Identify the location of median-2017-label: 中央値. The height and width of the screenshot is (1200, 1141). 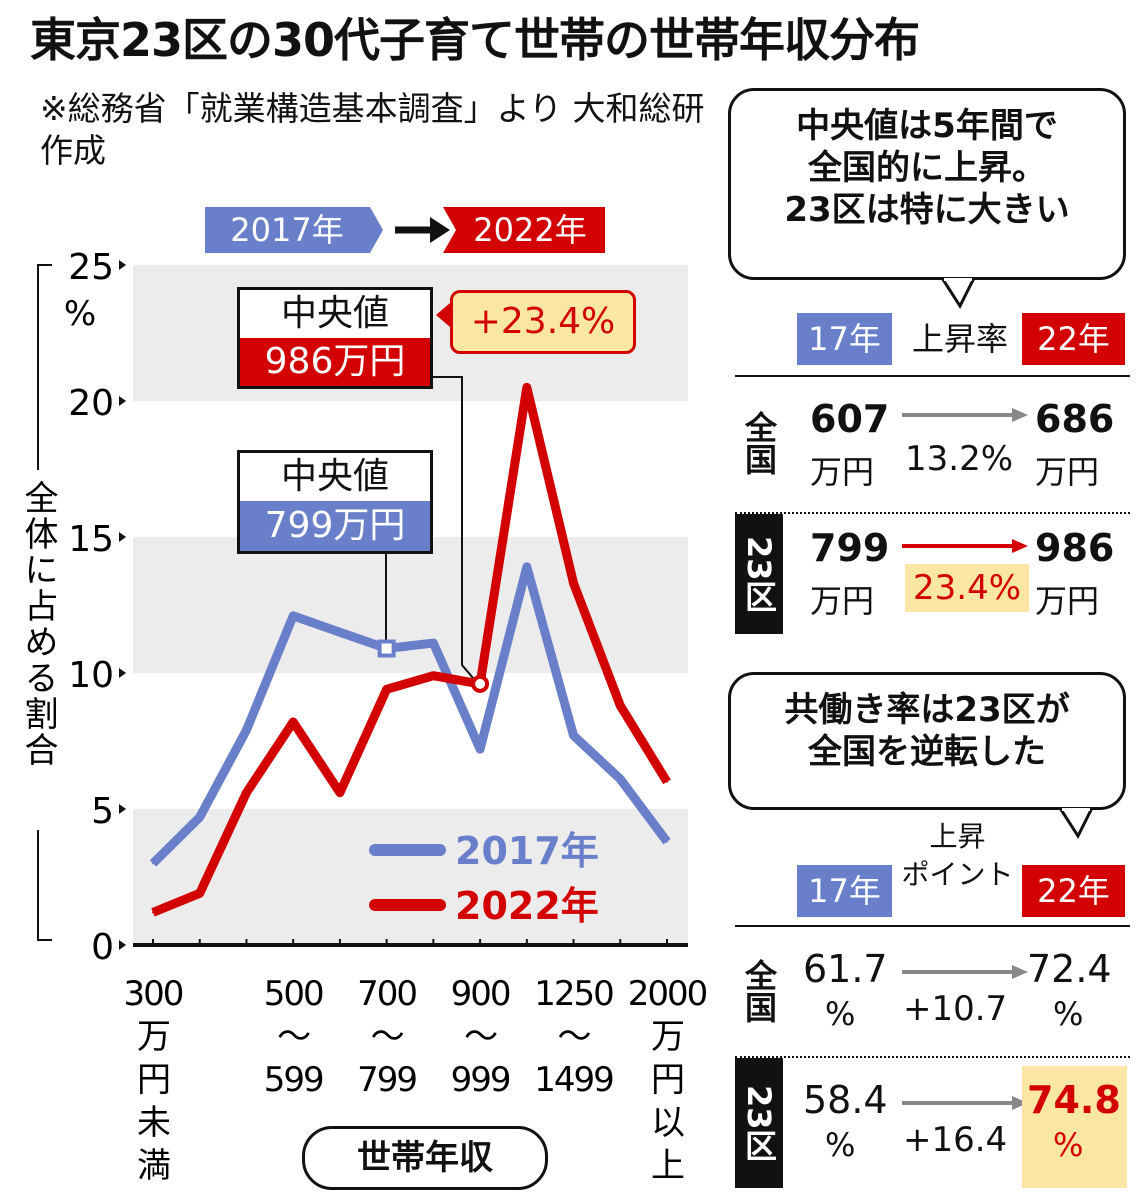
(334, 476).